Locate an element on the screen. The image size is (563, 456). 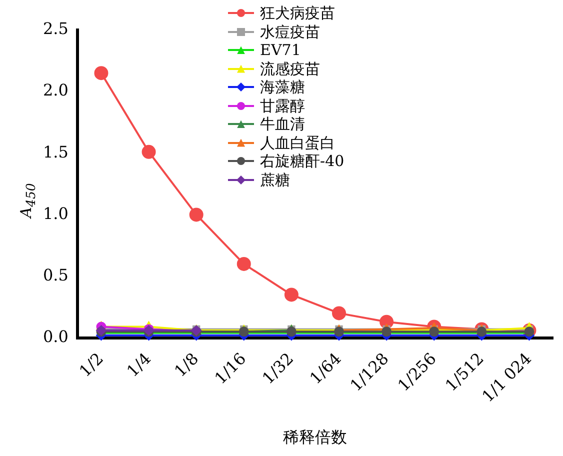
y-tick-label: 1.5 is located at coordinates (55, 152).